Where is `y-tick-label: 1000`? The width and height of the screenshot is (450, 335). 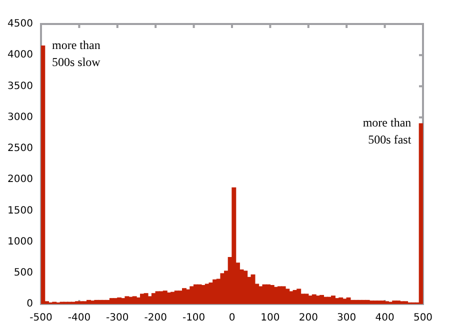
y-tick-label: 1000 is located at coordinates (20, 242).